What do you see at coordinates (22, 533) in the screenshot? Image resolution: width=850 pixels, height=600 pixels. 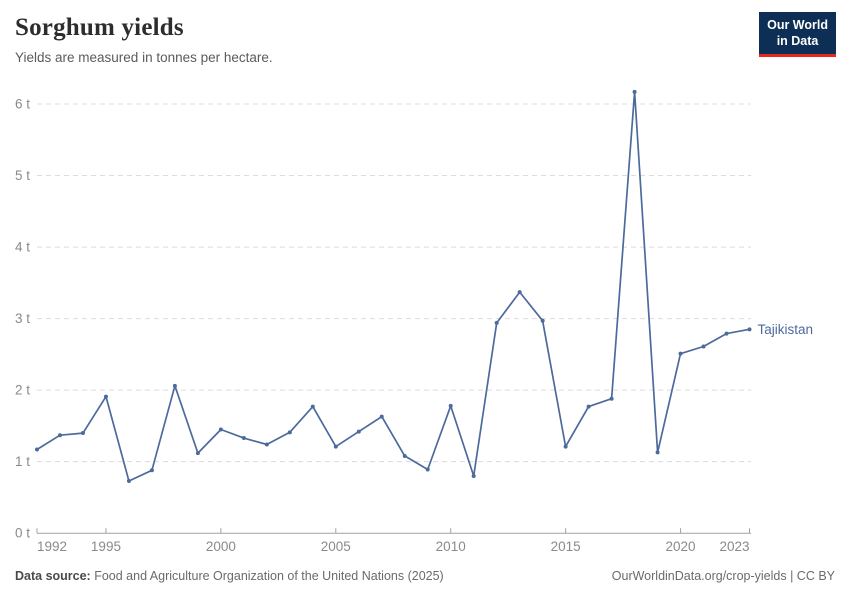 I see `y-tick-label: 0 t` at bounding box center [22, 533].